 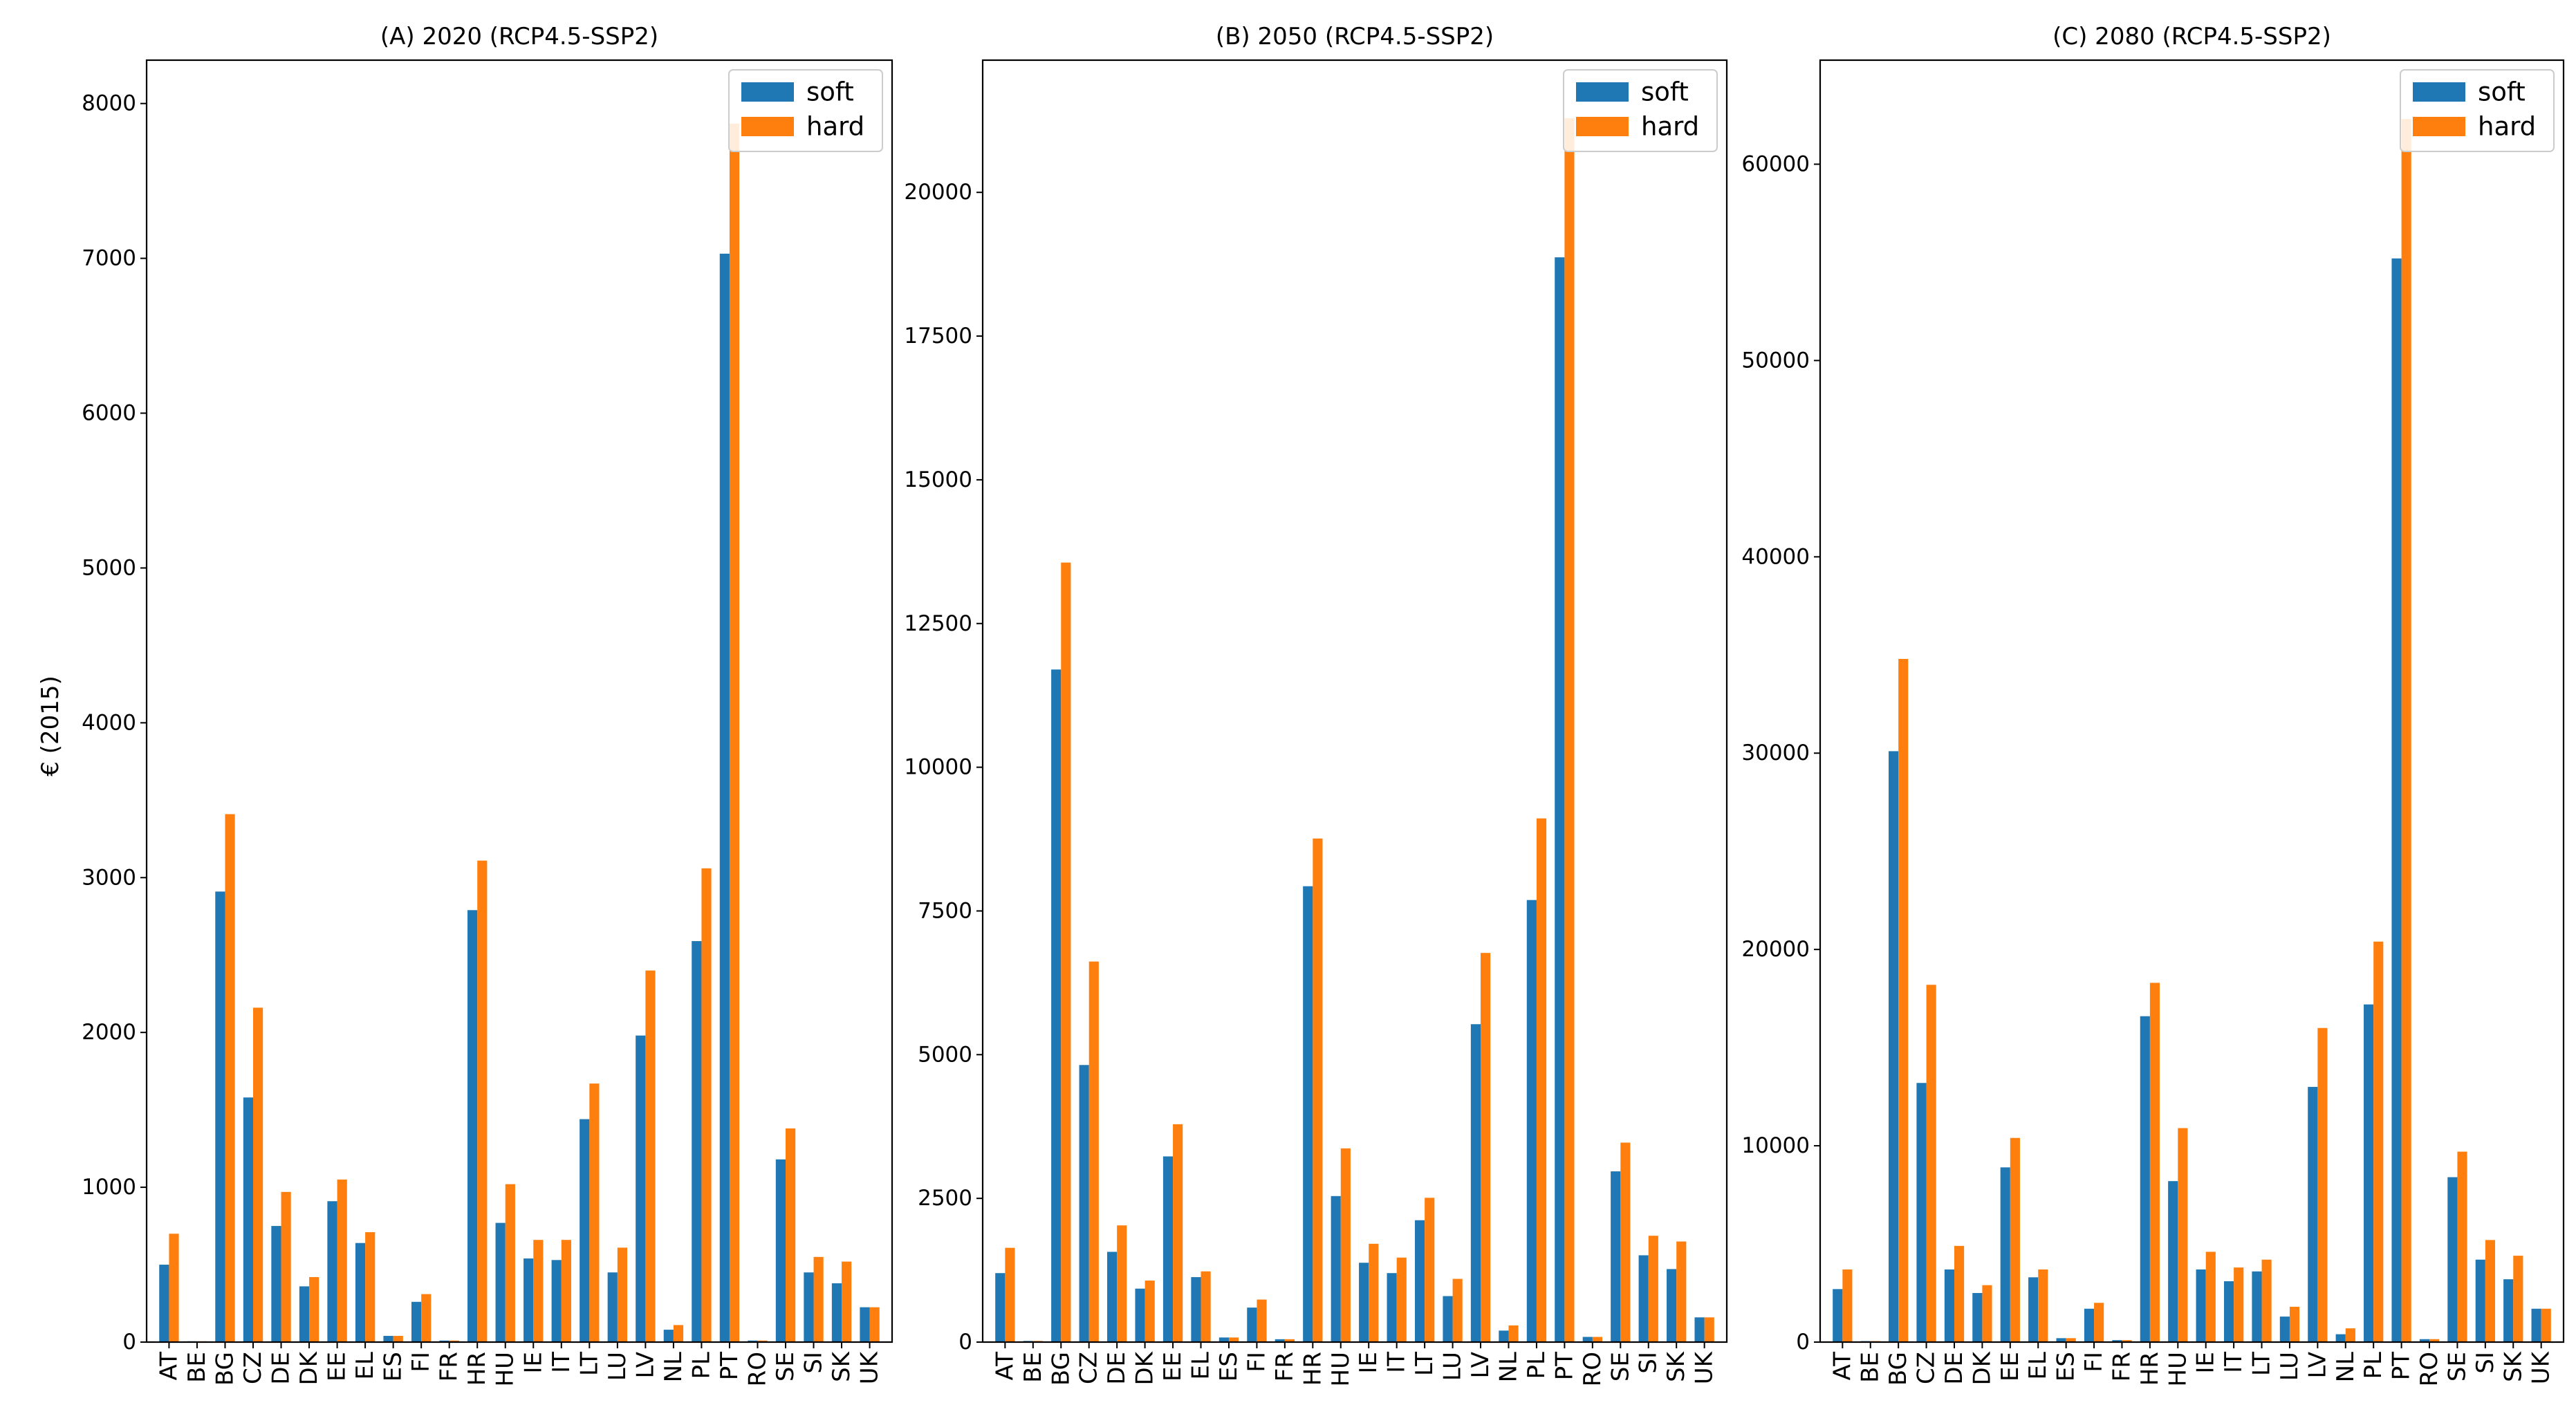 What do you see at coordinates (528, 1300) in the screenshot?
I see `bar-soft-ie` at bounding box center [528, 1300].